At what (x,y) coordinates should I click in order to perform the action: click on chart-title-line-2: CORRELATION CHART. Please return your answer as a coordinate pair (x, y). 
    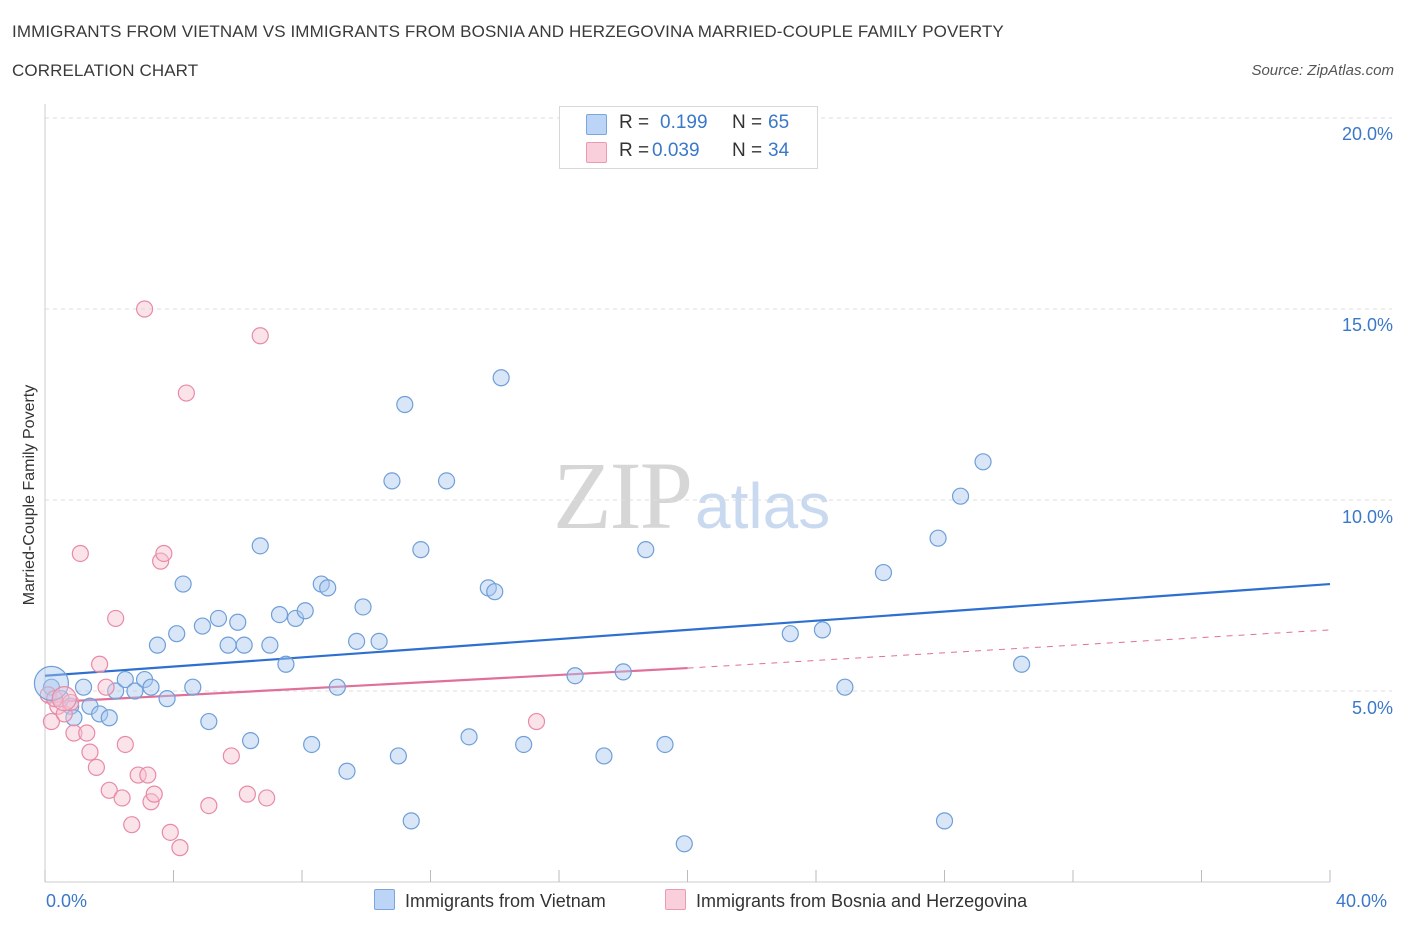
    Looking at the image, I should click on (105, 70).